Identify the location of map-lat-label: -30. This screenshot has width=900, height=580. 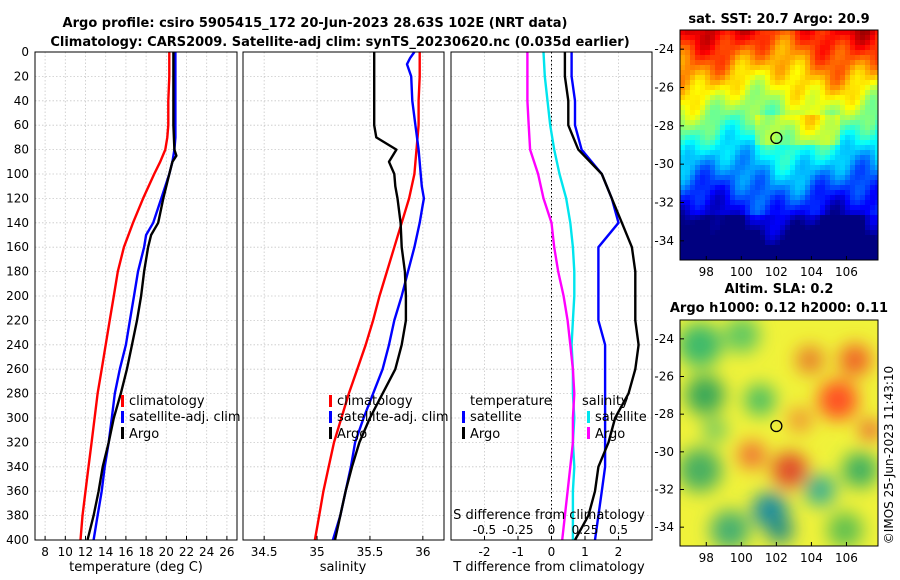
(664, 164).